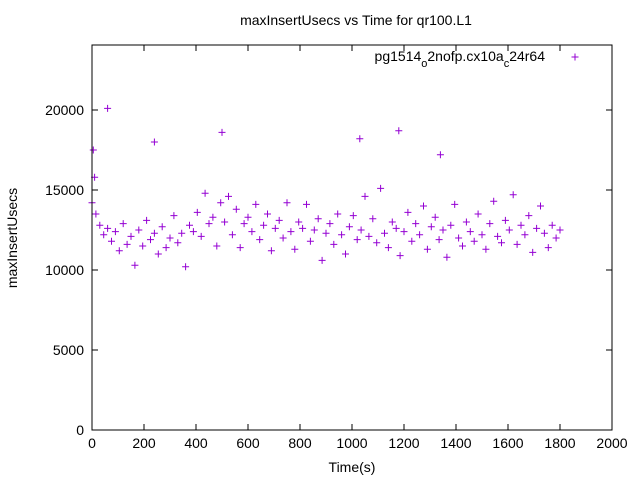 The height and width of the screenshot is (485, 640). Describe the element at coordinates (356, 20) in the screenshot. I see `chart-title: maxInsertUsecs vs Time for qr100.L1` at that location.